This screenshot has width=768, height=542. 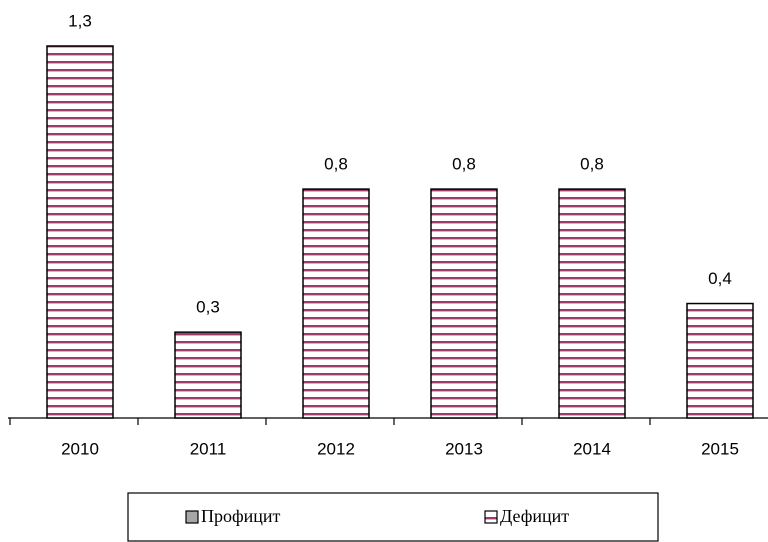 What do you see at coordinates (336, 448) in the screenshot?
I see `x-tick-label: 2012` at bounding box center [336, 448].